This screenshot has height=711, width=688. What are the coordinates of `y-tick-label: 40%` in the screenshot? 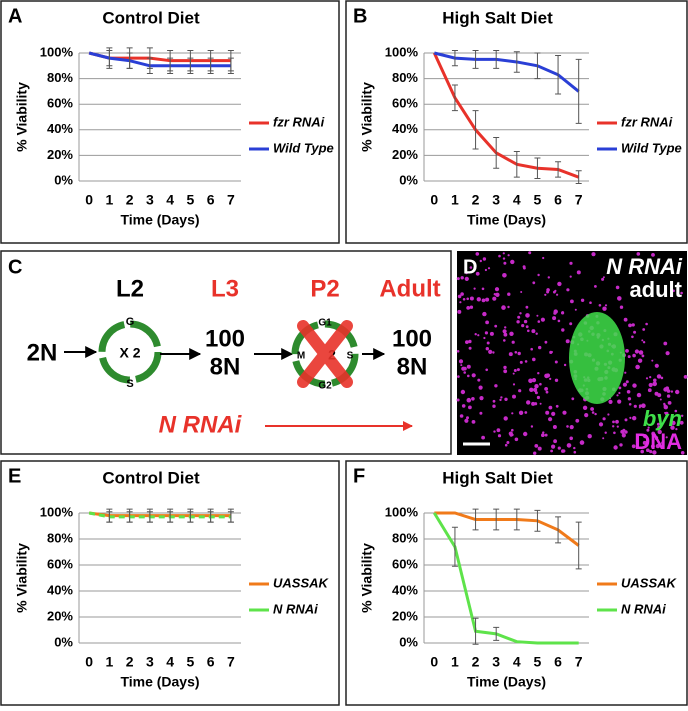 It's located at (60, 128).